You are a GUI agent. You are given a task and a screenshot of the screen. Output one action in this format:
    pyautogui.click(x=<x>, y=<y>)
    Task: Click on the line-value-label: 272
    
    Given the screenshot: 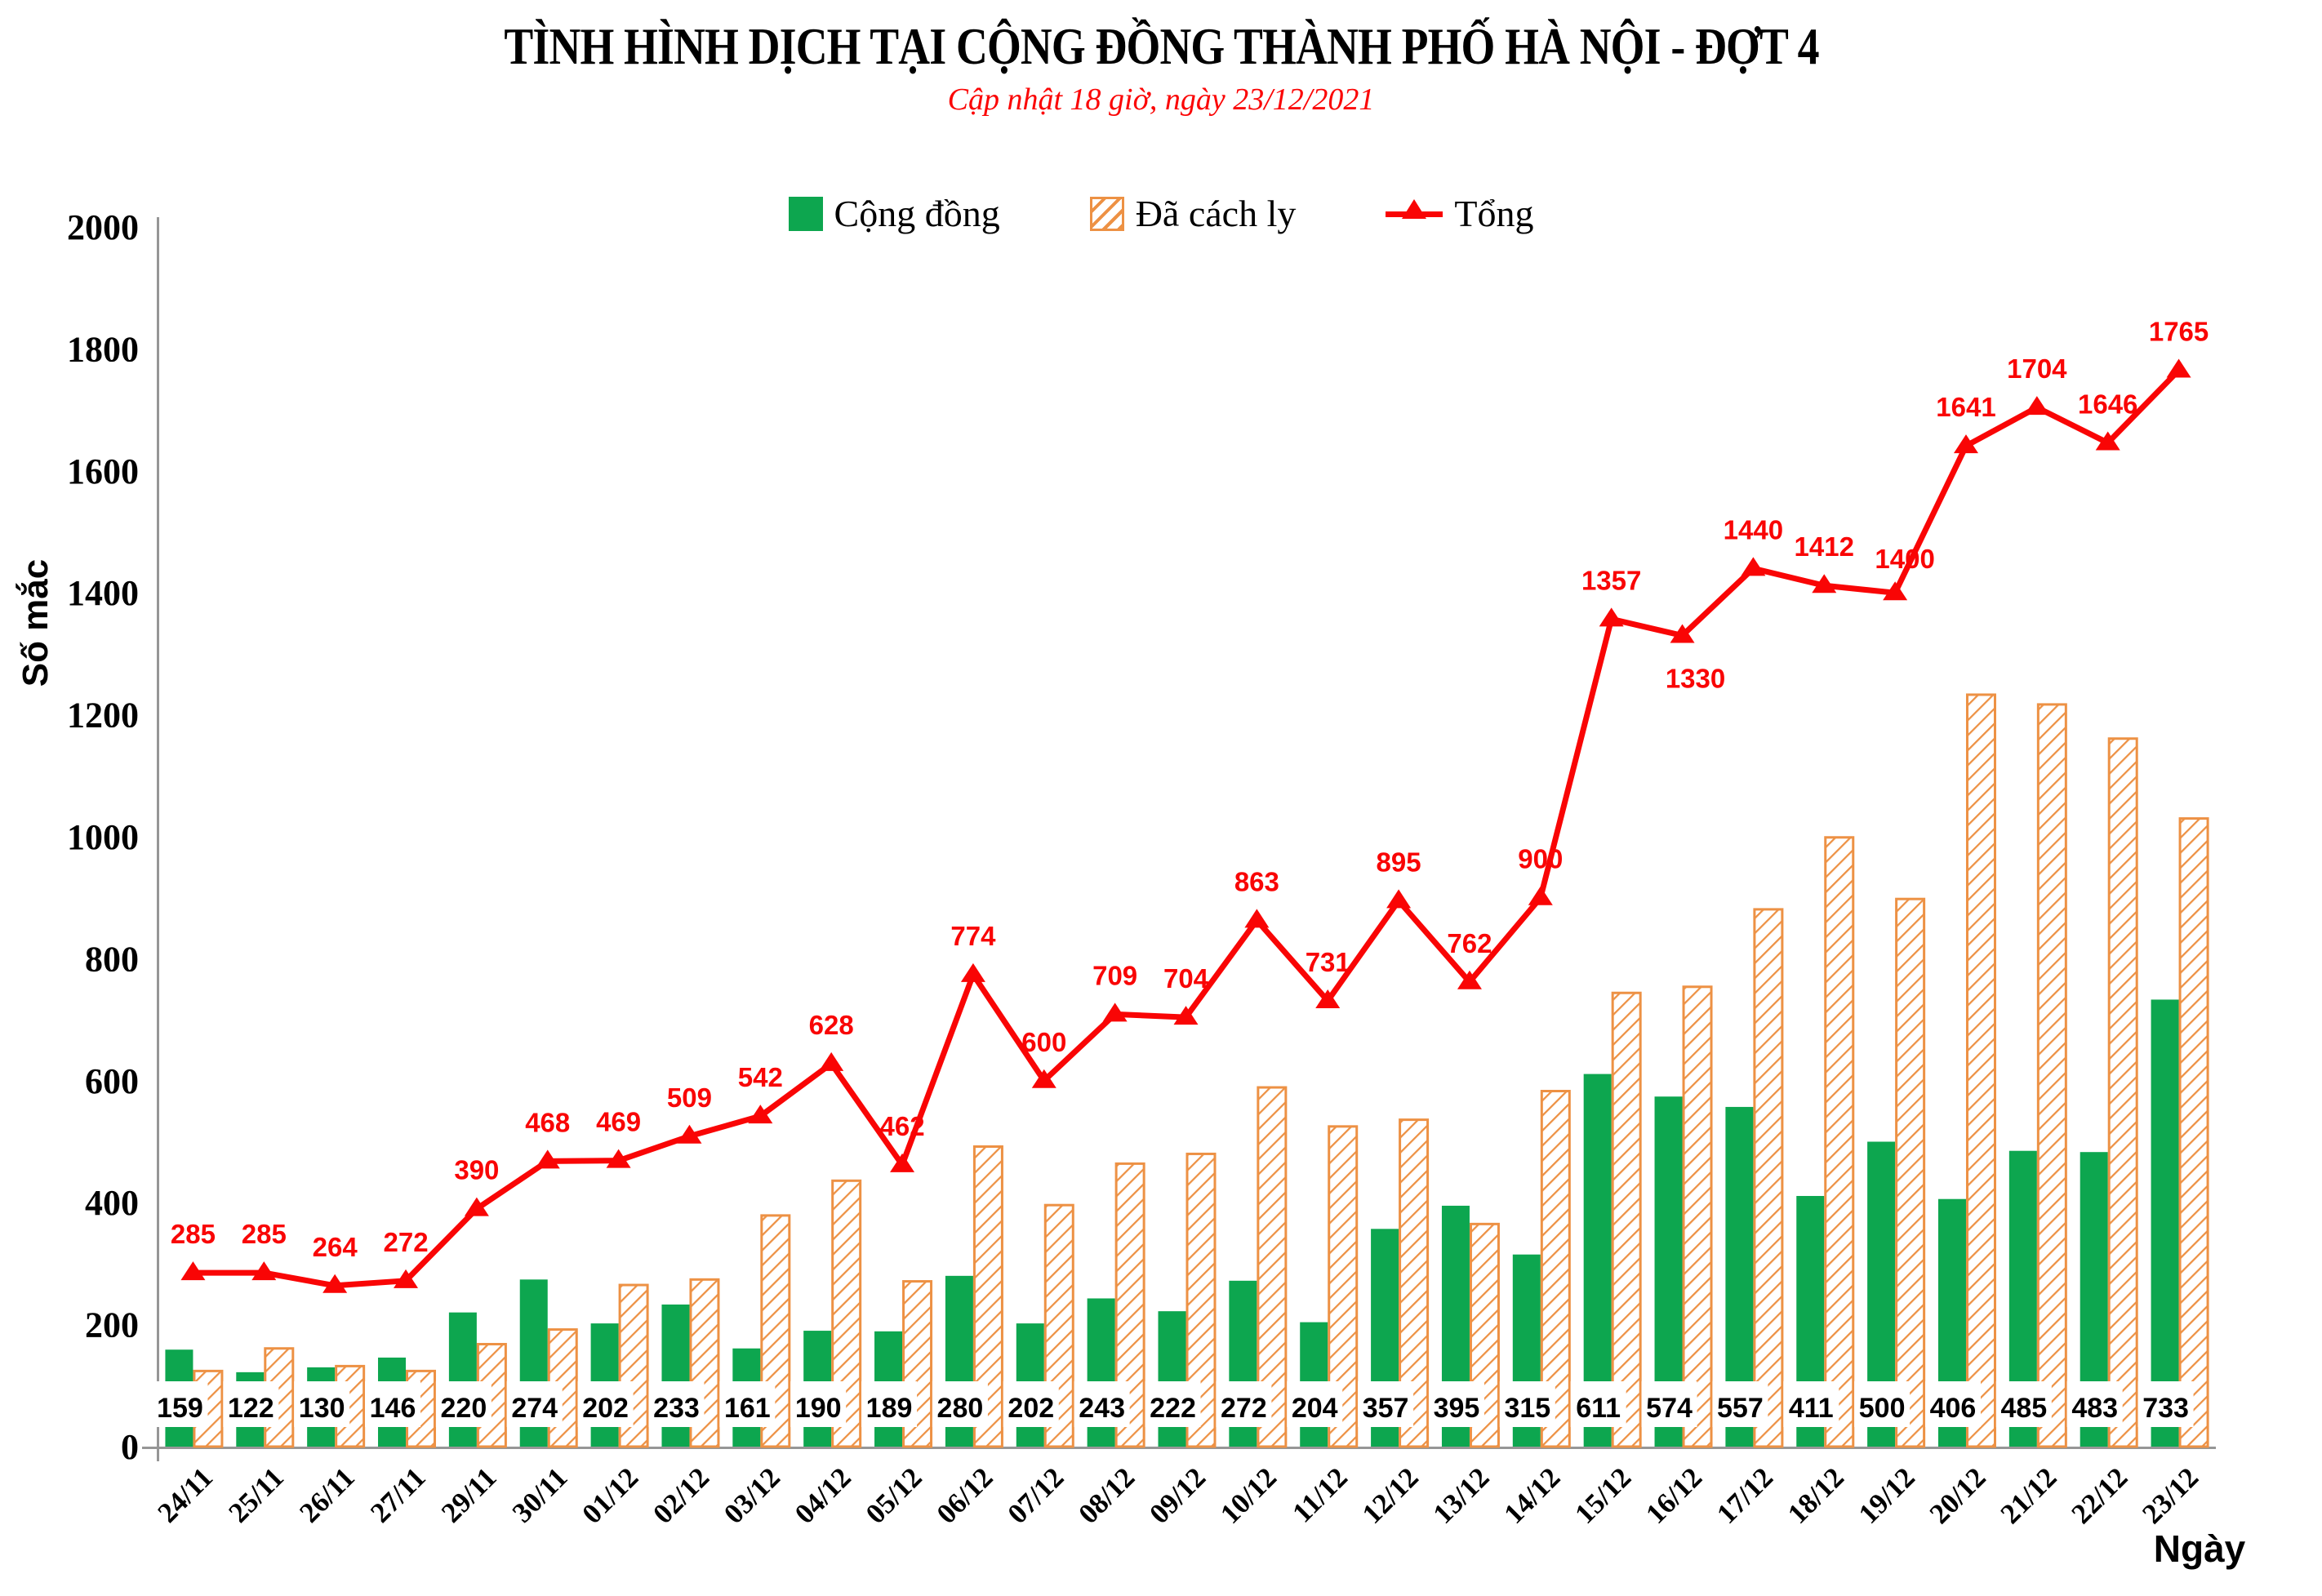 What is the action you would take?
    pyautogui.click(x=405, y=1242)
    